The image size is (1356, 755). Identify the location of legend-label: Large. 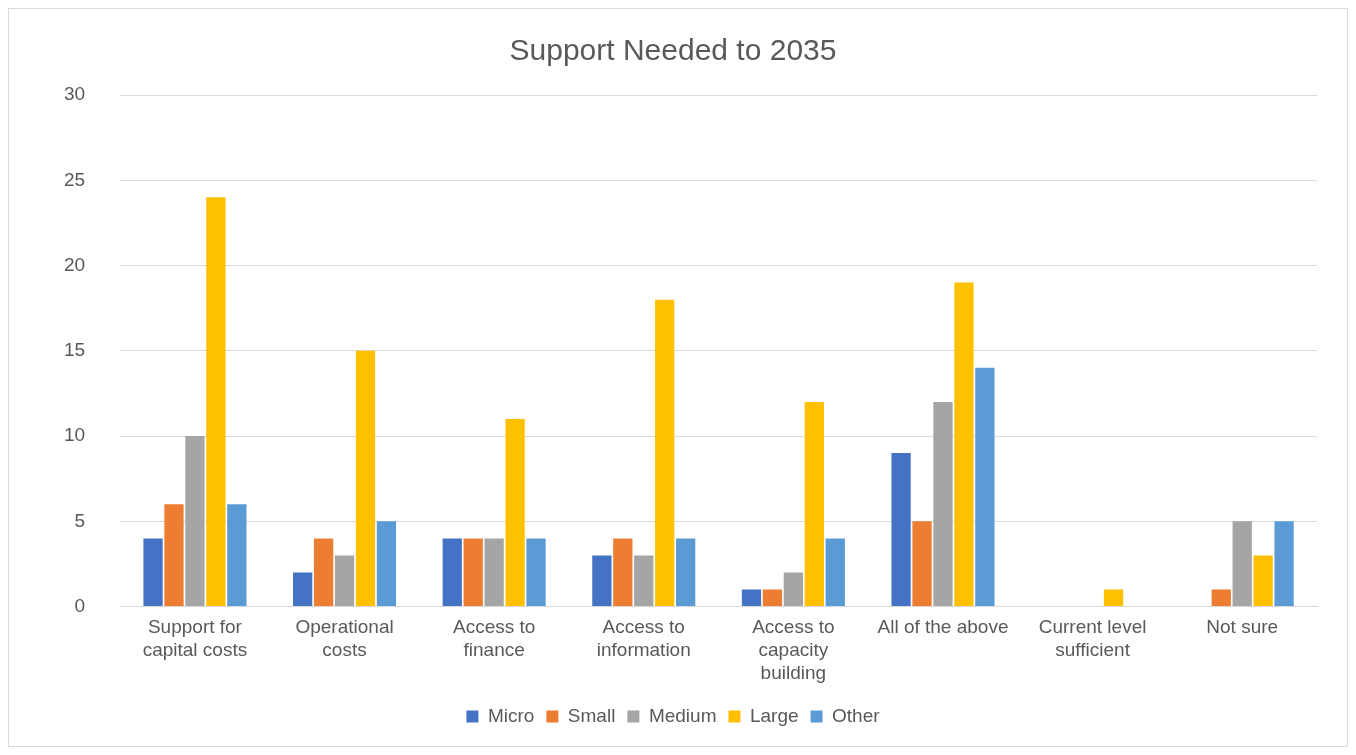
(774, 715).